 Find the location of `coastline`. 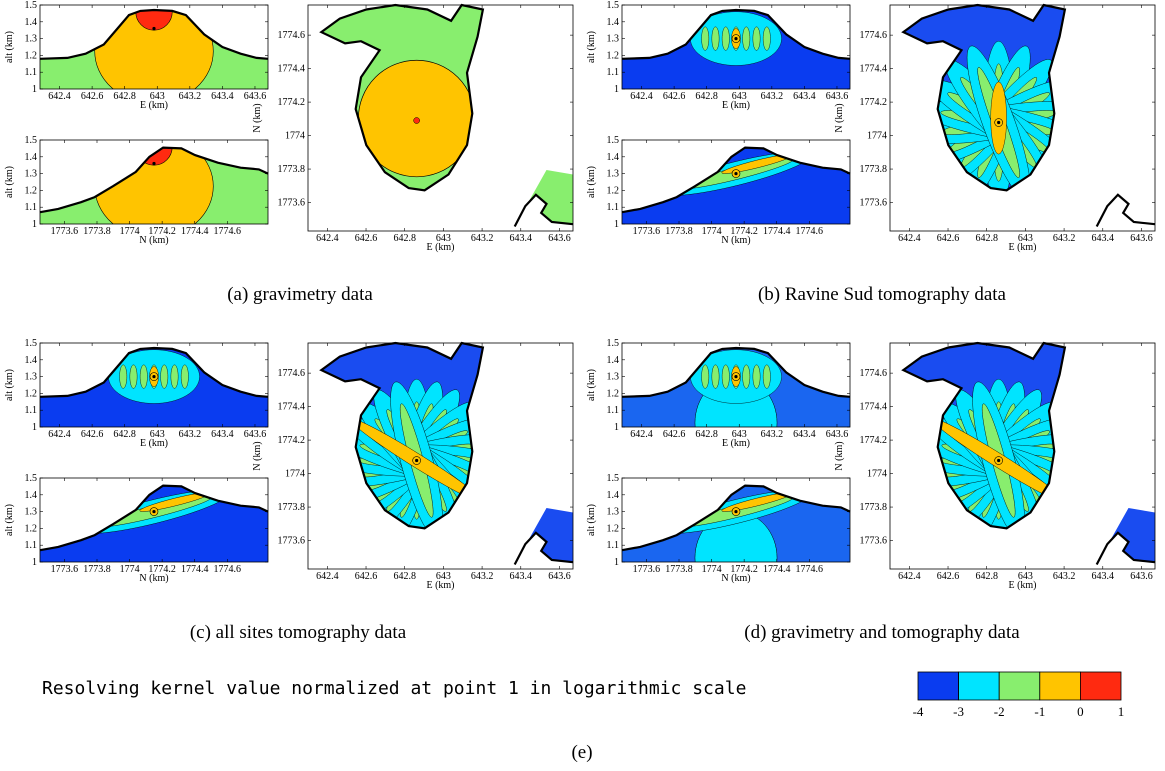

coastline is located at coordinates (984, 97).